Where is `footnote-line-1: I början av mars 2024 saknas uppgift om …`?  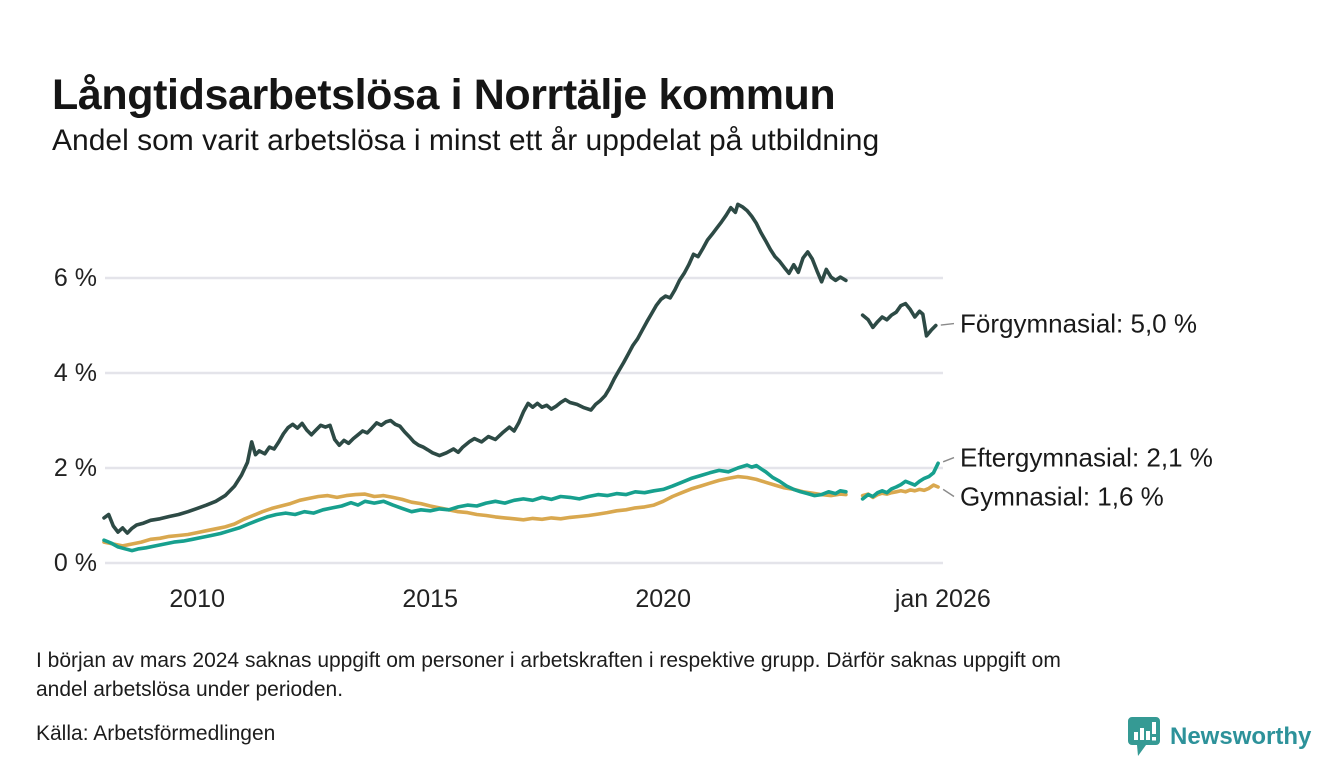 footnote-line-1: I början av mars 2024 saknas uppgift om … is located at coordinates (548, 660).